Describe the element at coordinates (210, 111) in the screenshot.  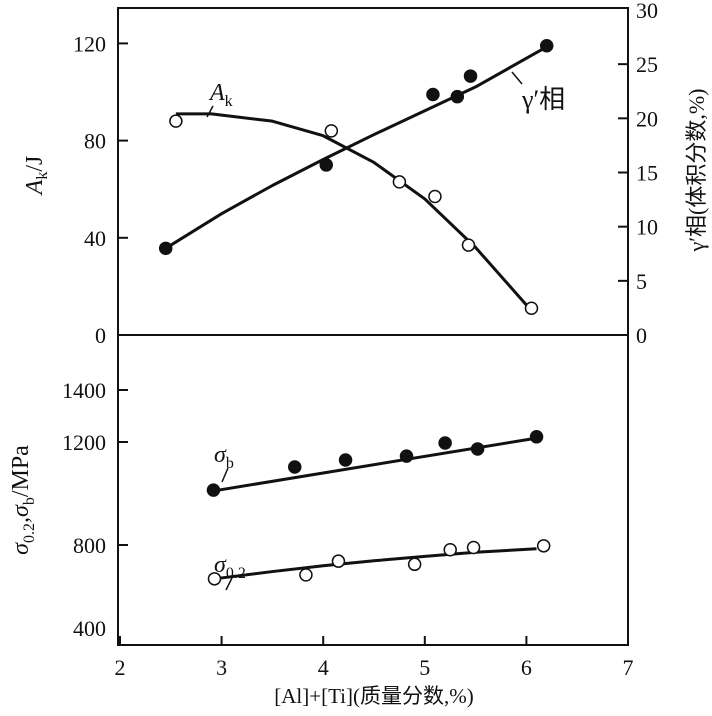
I see `ak-series-label-leader` at that location.